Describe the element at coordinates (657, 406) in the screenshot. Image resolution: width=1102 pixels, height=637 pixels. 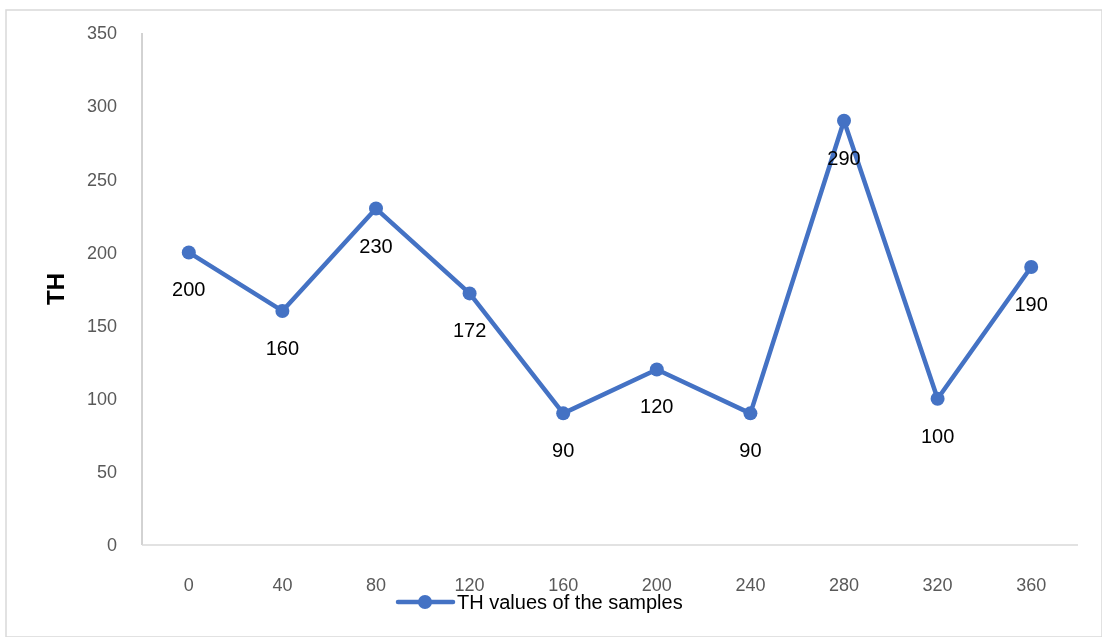
I see `data-label: 120` at that location.